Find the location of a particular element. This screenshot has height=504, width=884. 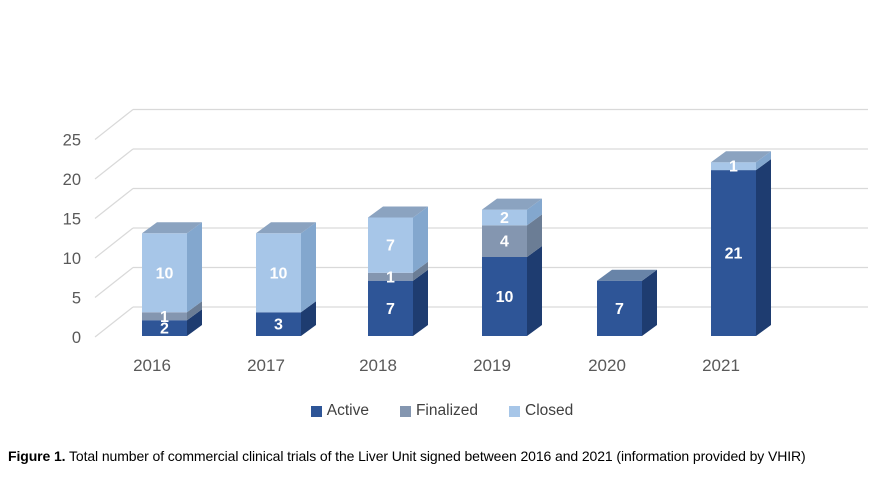

closed-legend-swatch is located at coordinates (514, 411).